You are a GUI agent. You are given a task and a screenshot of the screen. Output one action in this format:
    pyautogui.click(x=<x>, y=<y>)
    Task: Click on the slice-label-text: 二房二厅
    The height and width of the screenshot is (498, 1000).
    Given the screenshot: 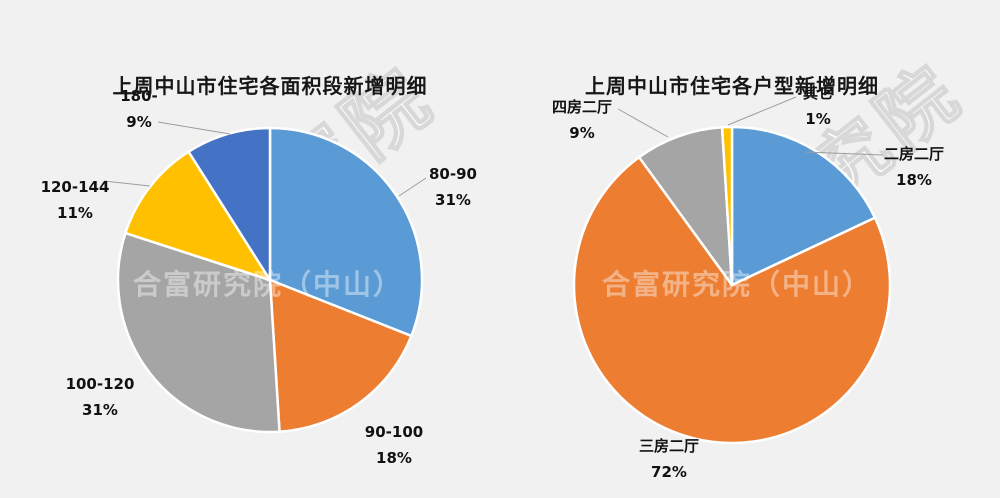 What is the action you would take?
    pyautogui.click(x=913, y=154)
    